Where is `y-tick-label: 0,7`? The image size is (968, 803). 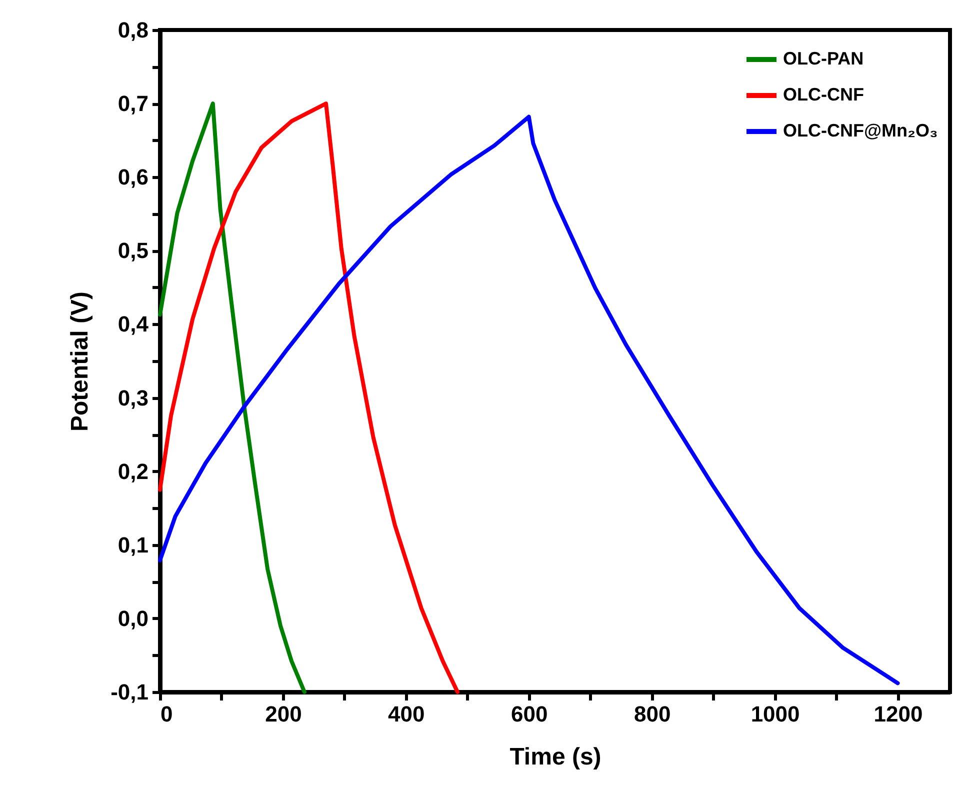
y-tick-label: 0,7 is located at coordinates (133, 103).